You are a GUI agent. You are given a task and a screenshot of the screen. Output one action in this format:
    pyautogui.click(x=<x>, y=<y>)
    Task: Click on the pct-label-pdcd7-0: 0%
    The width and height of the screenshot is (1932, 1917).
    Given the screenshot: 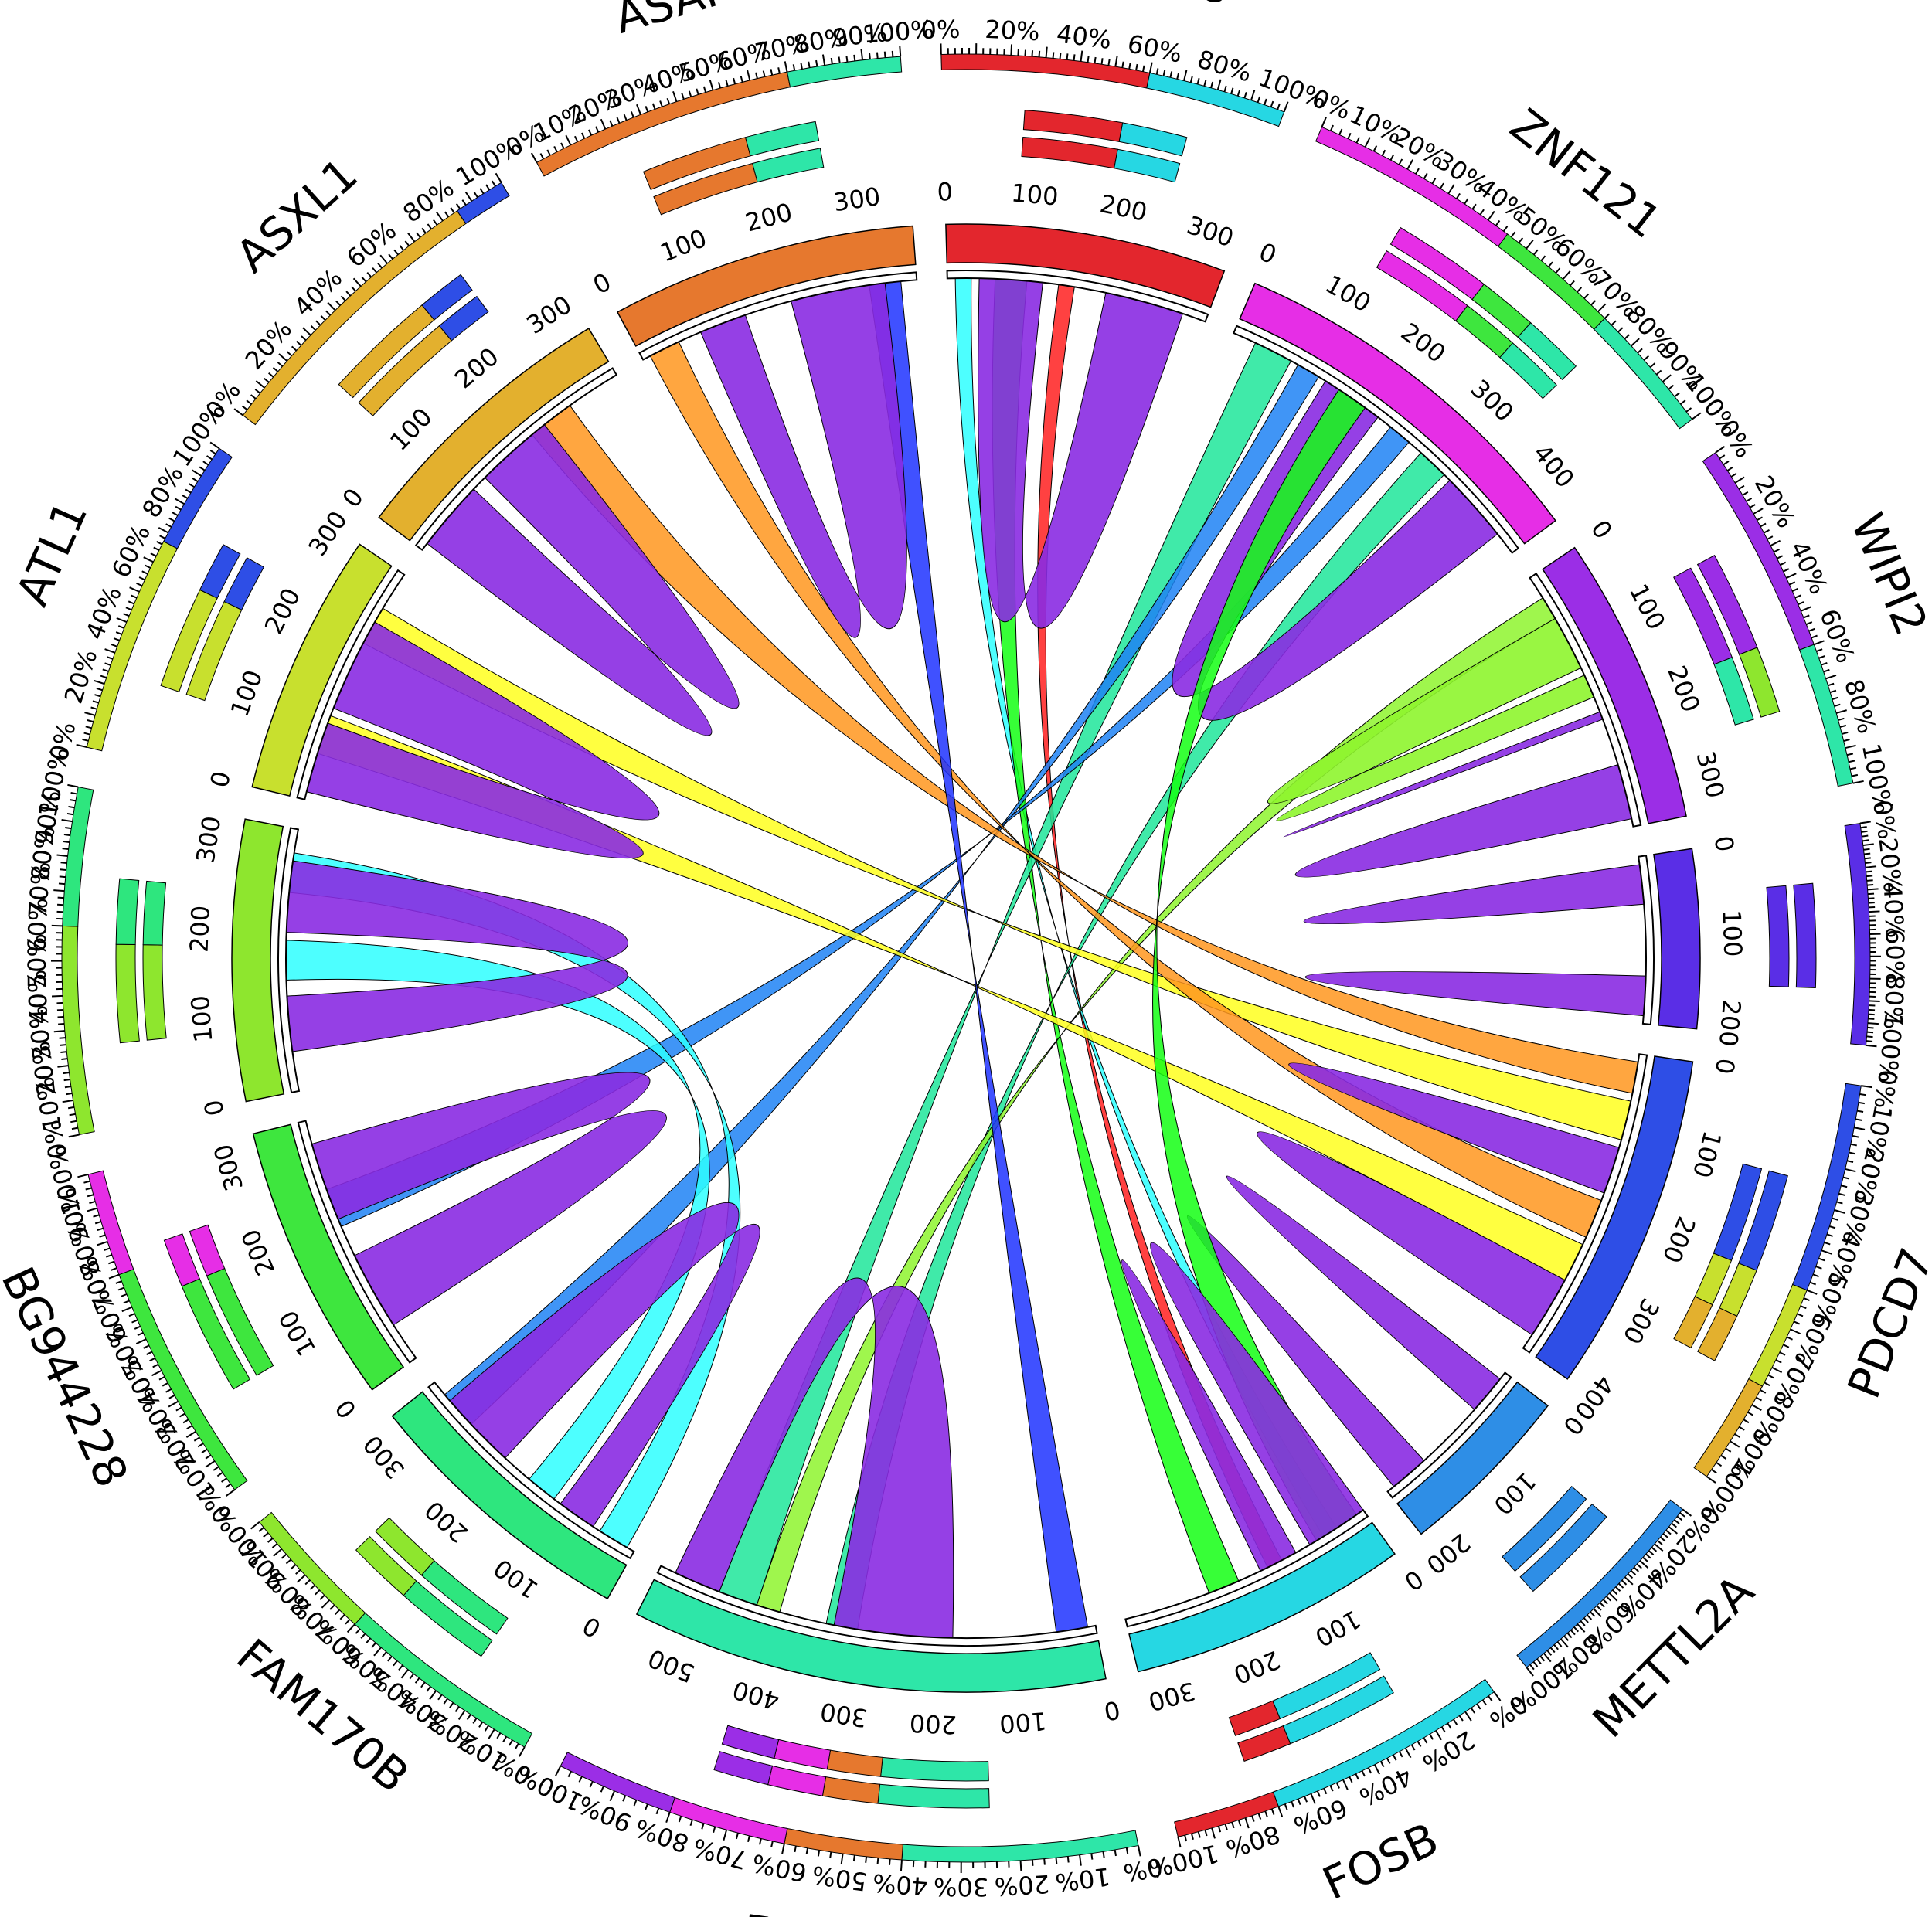 What is the action you would take?
    pyautogui.click(x=1886, y=1089)
    